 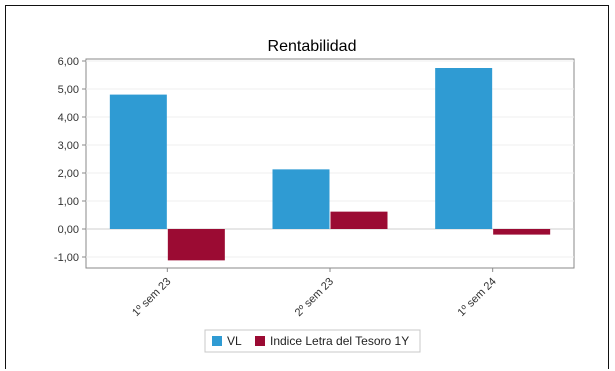 What do you see at coordinates (234, 341) in the screenshot?
I see `legend-label: VL` at bounding box center [234, 341].